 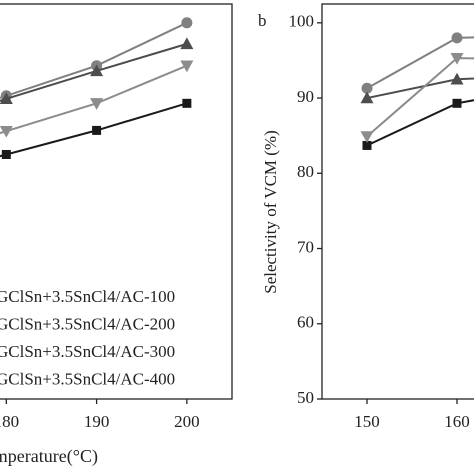 What do you see at coordinates (49, 456) in the screenshot?
I see `x-axis-label: Temperature(°C)` at bounding box center [49, 456].